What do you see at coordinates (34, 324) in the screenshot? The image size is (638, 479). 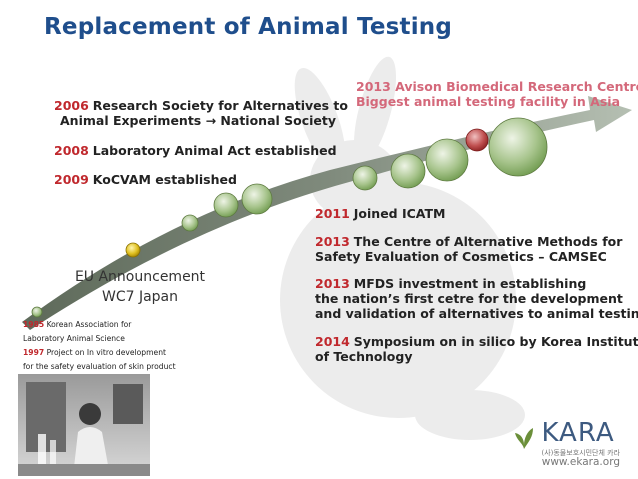 I see `event-year: 1985` at bounding box center [34, 324].